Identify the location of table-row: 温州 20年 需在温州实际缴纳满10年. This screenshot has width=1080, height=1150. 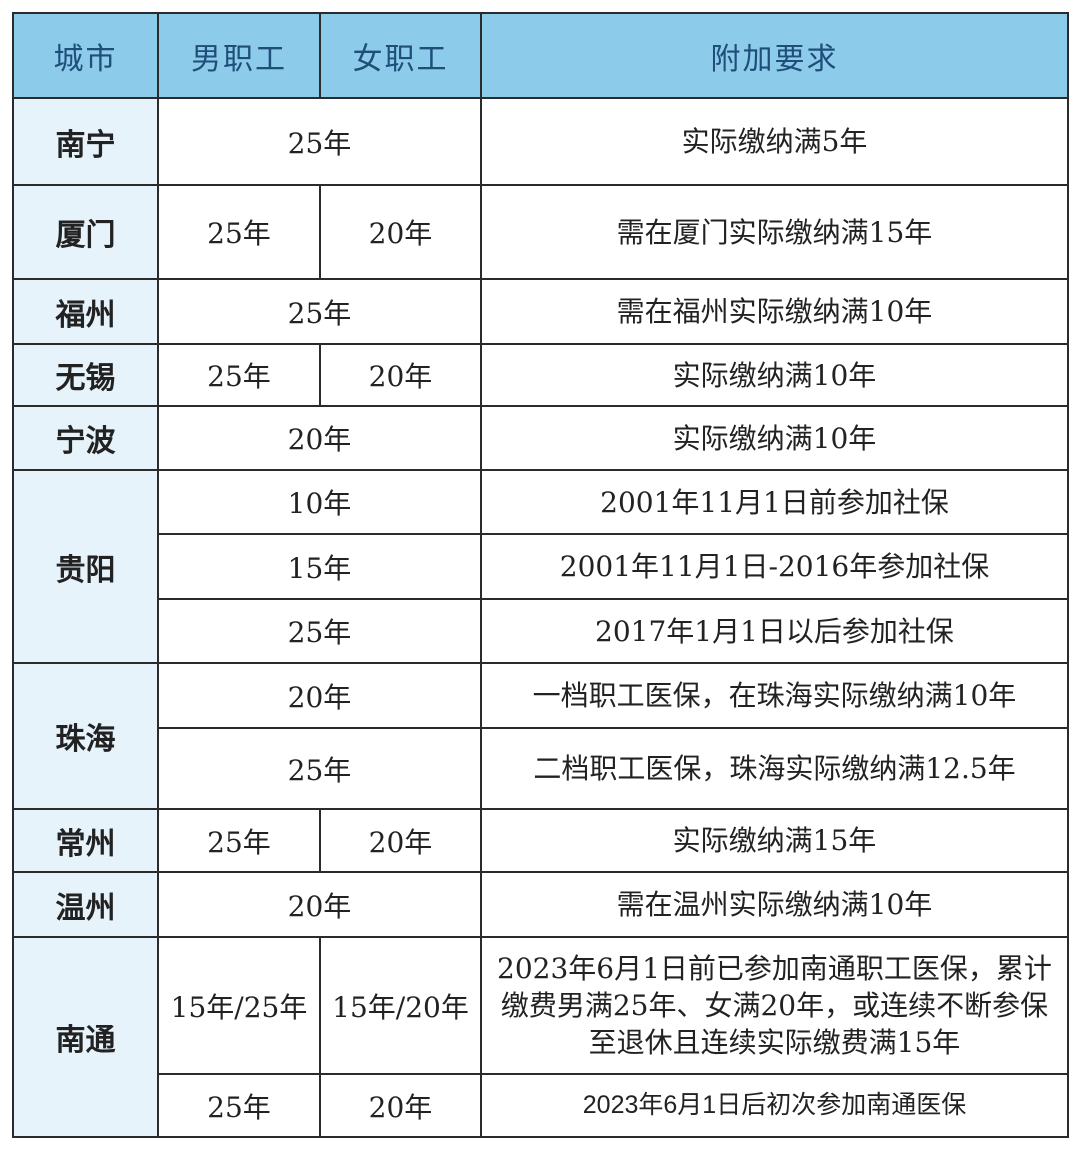
(540, 904).